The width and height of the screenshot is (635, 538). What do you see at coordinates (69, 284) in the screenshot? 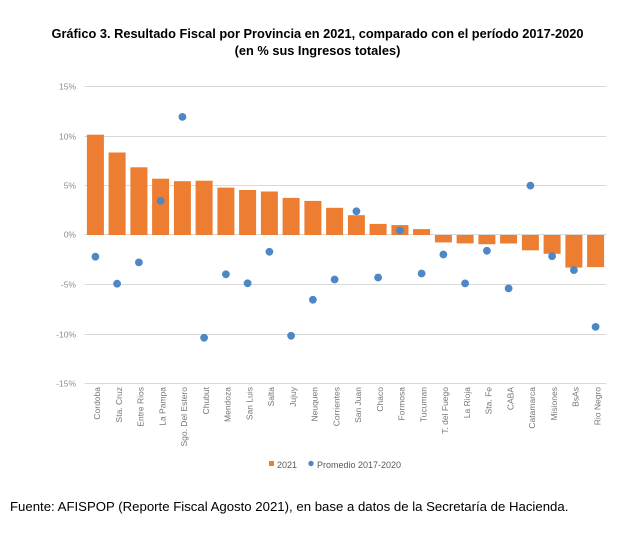
I see `svg-text: -5%` at bounding box center [69, 284].